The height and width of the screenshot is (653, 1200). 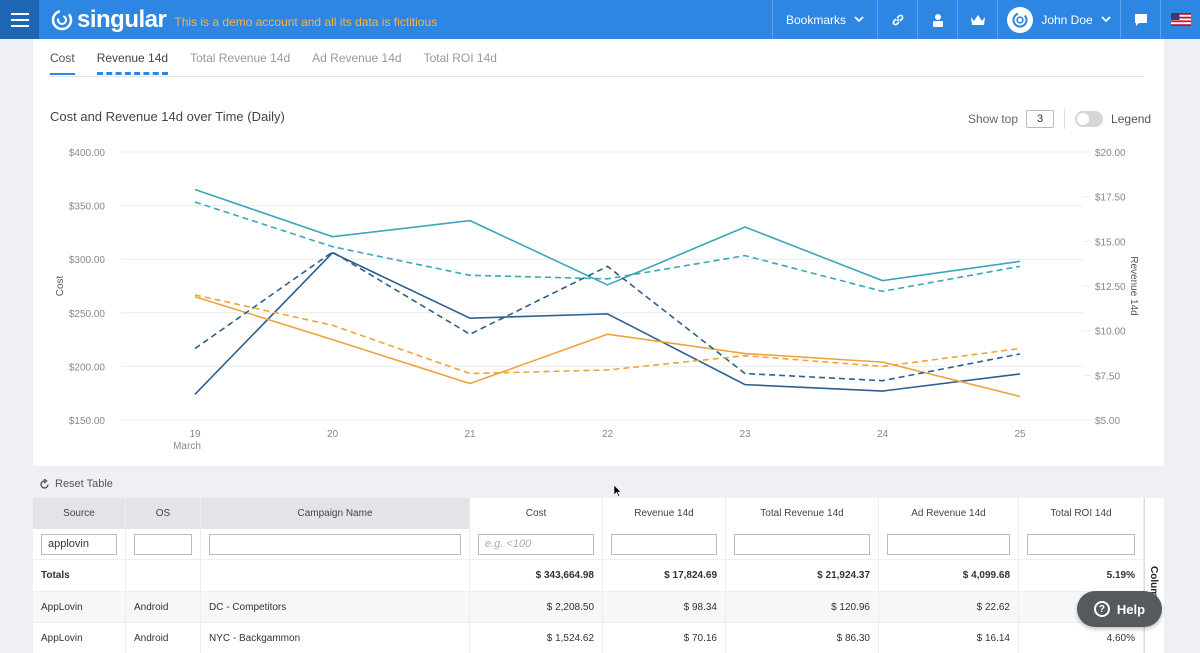 I want to click on agent-button, so click(x=937, y=19).